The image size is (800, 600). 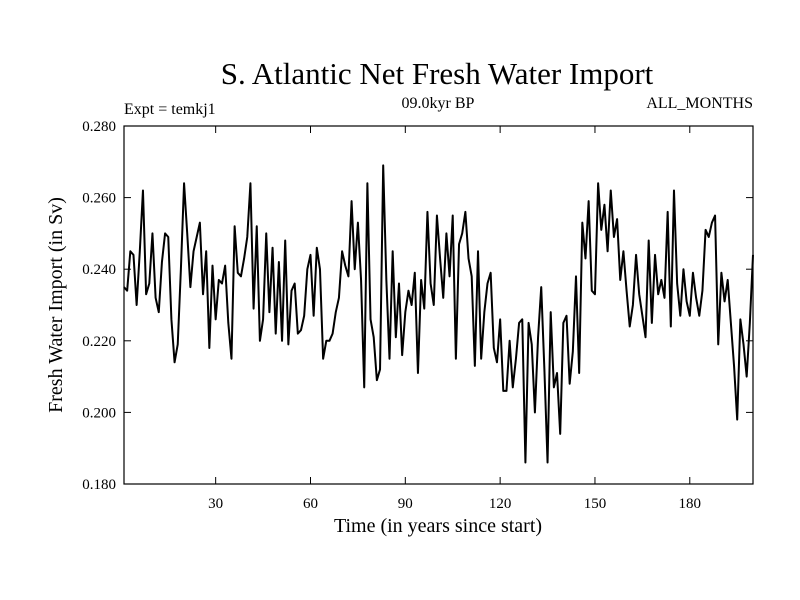 I want to click on experiment-label: Expt = temkj1, so click(x=170, y=109).